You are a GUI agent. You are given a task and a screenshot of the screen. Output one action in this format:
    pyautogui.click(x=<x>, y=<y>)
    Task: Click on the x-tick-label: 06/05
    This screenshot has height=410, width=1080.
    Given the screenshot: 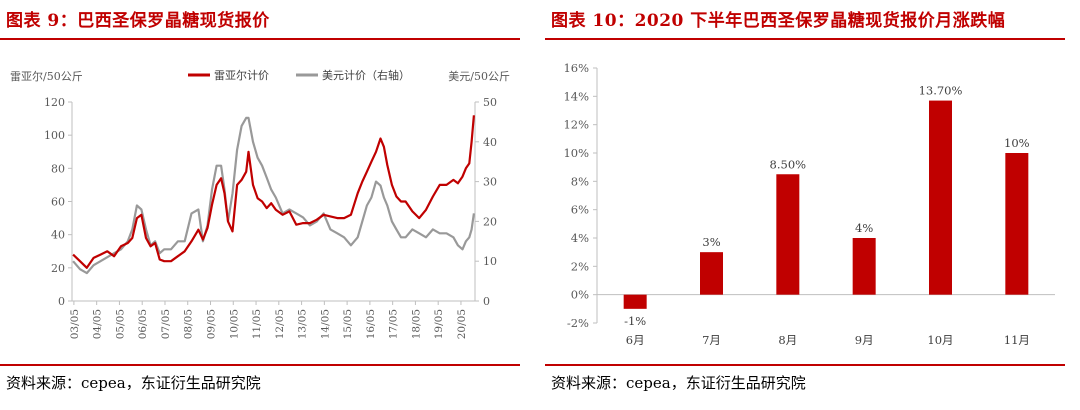 What is the action you would take?
    pyautogui.click(x=143, y=324)
    